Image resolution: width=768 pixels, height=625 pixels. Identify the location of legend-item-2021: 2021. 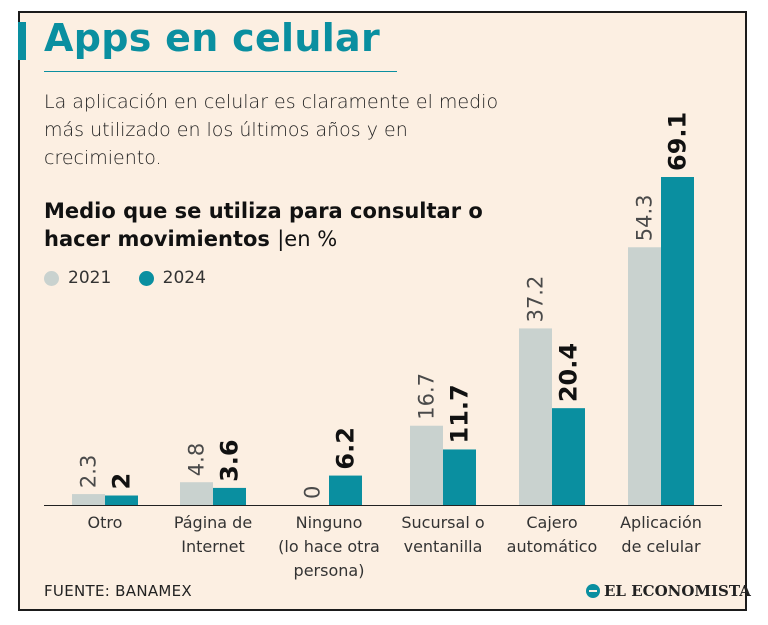
(77, 278).